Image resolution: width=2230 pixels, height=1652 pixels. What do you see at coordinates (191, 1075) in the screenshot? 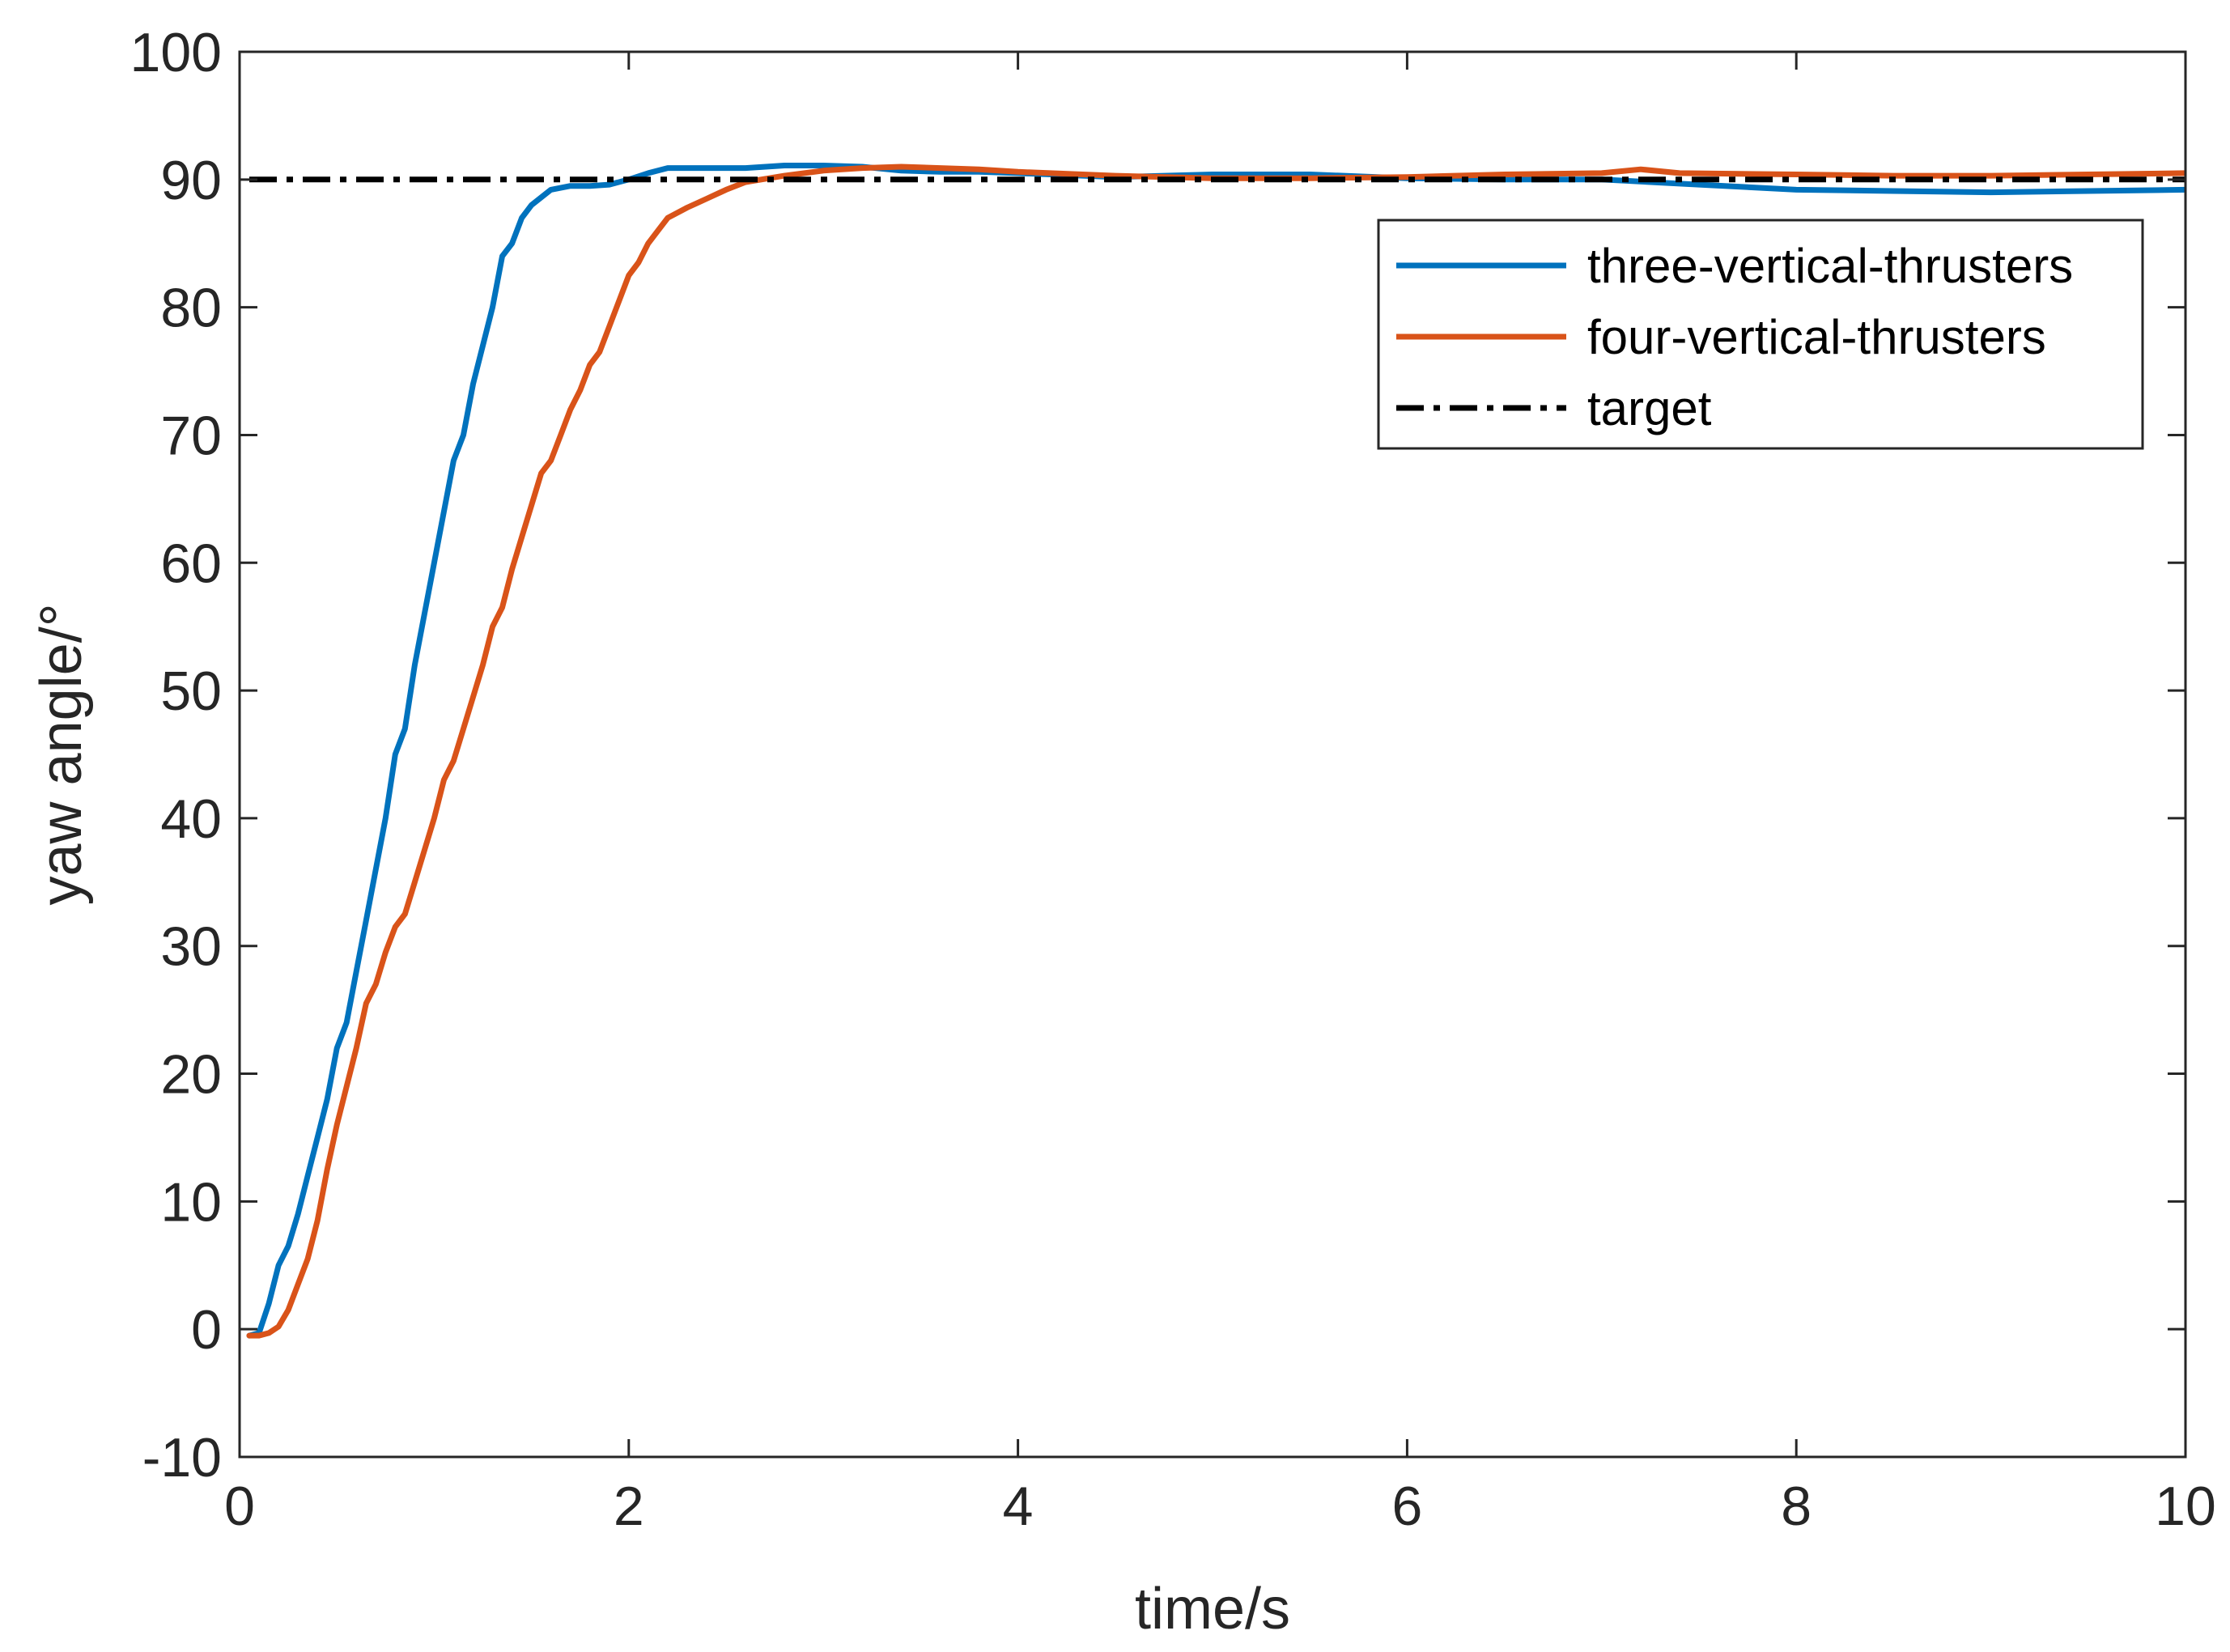
I see `y-tick-label: 20` at bounding box center [191, 1075].